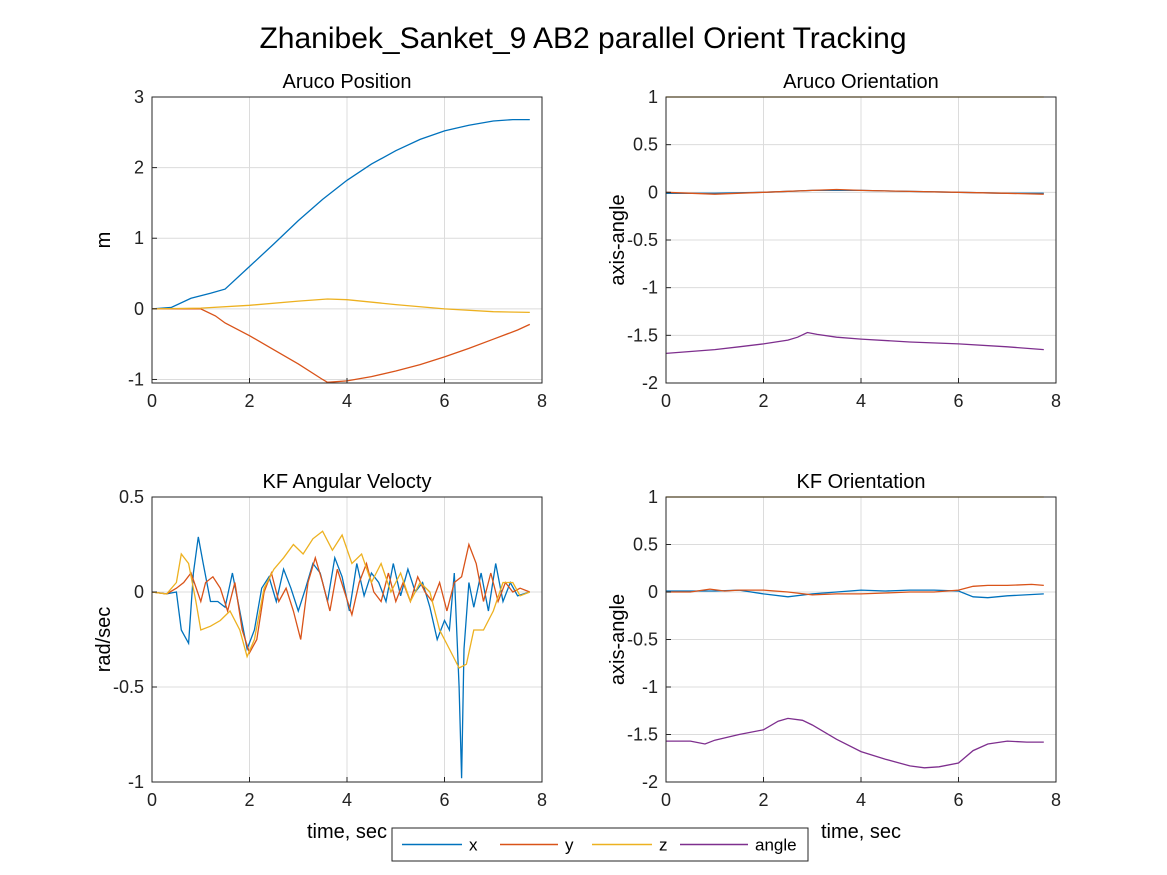 The image size is (1167, 875). I want to click on legend-label-y: y, so click(569, 845).